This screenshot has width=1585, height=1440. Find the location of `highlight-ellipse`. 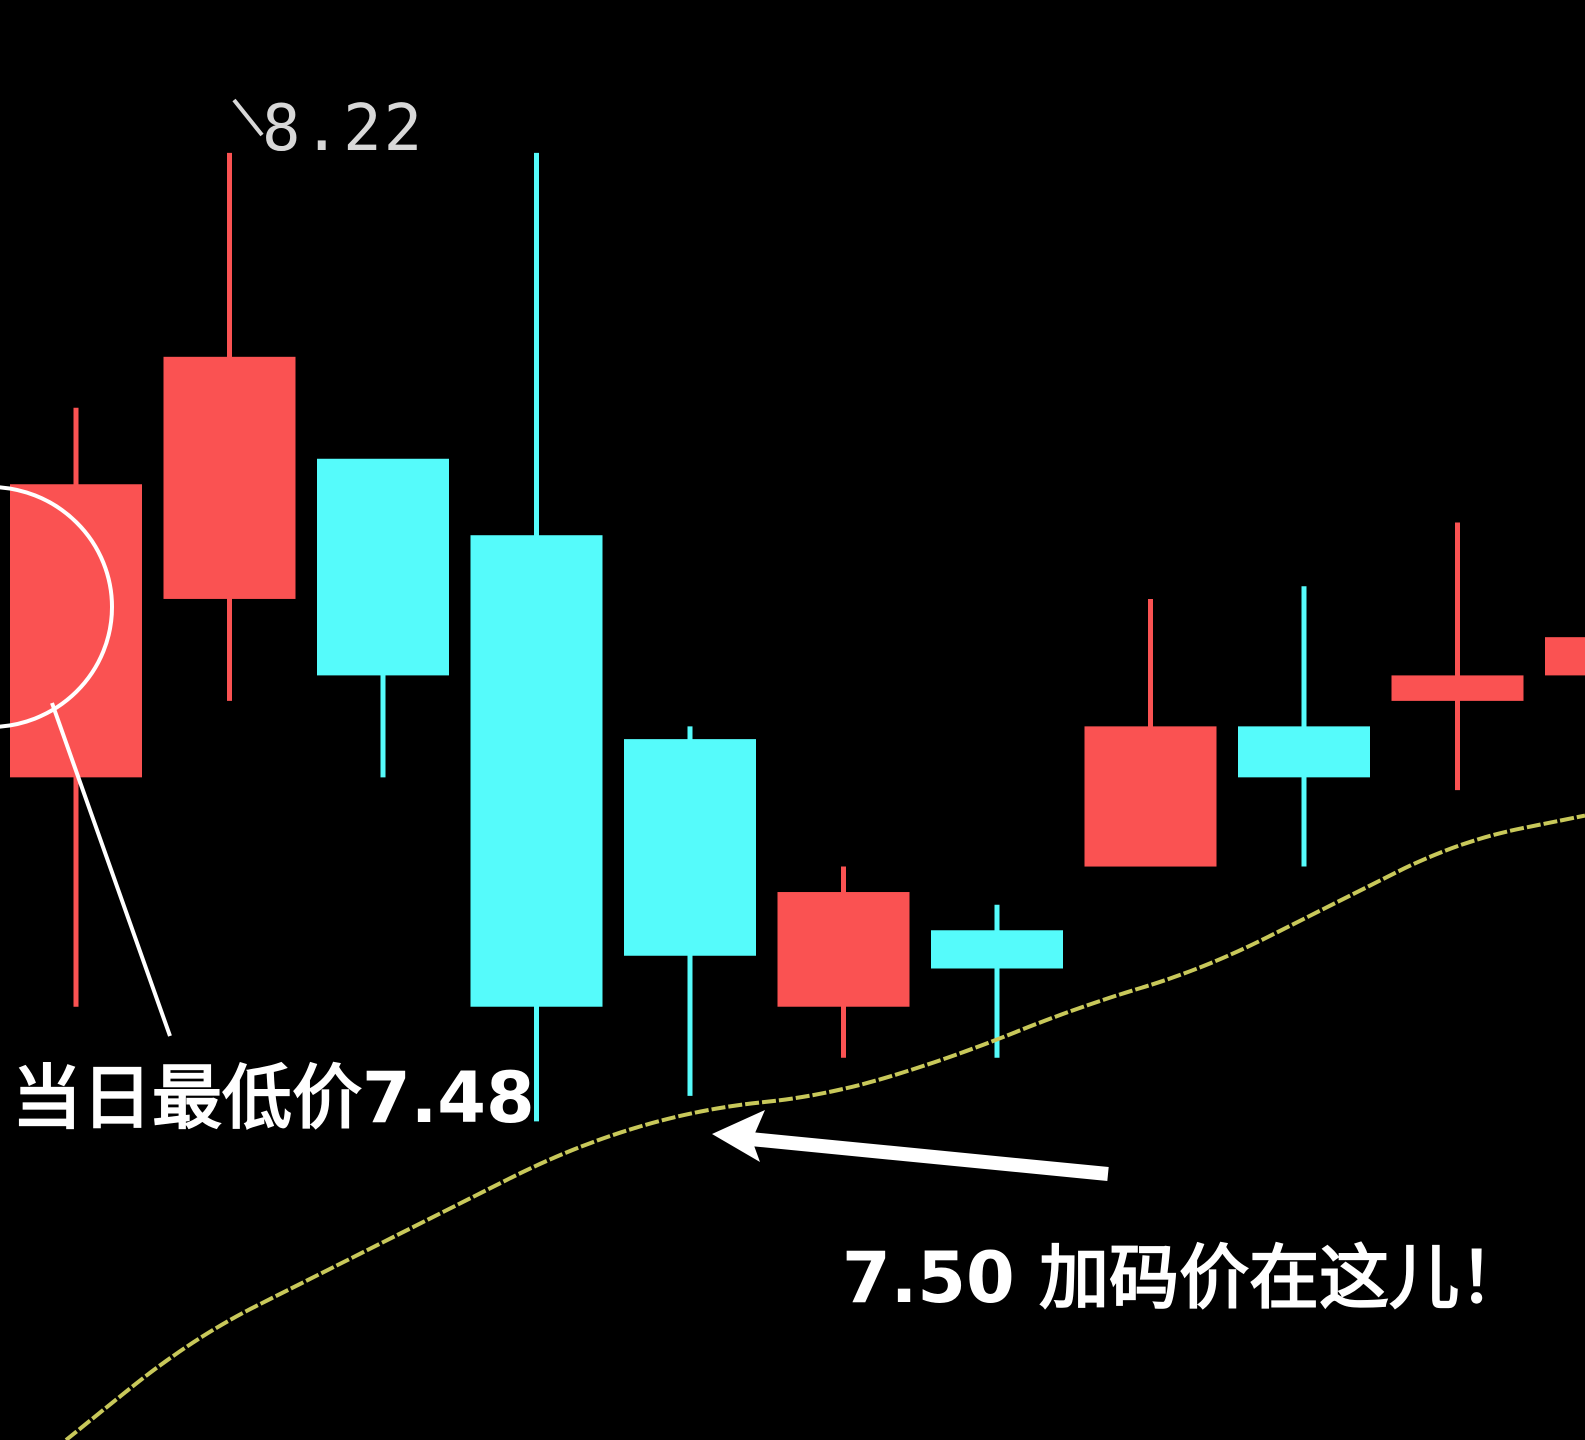

highlight-ellipse is located at coordinates (57, 607).